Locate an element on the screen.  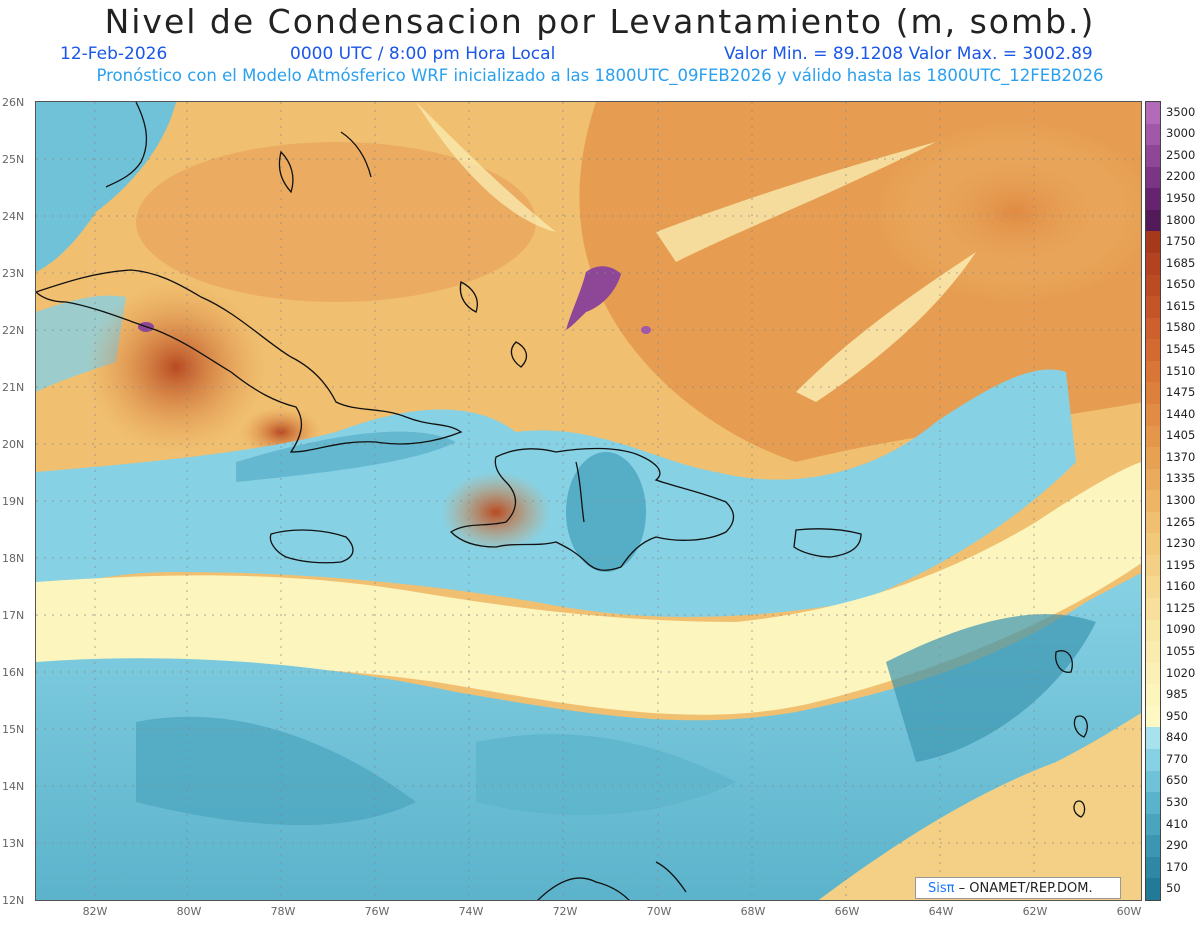
lon-label: 60W is located at coordinates (1129, 911).